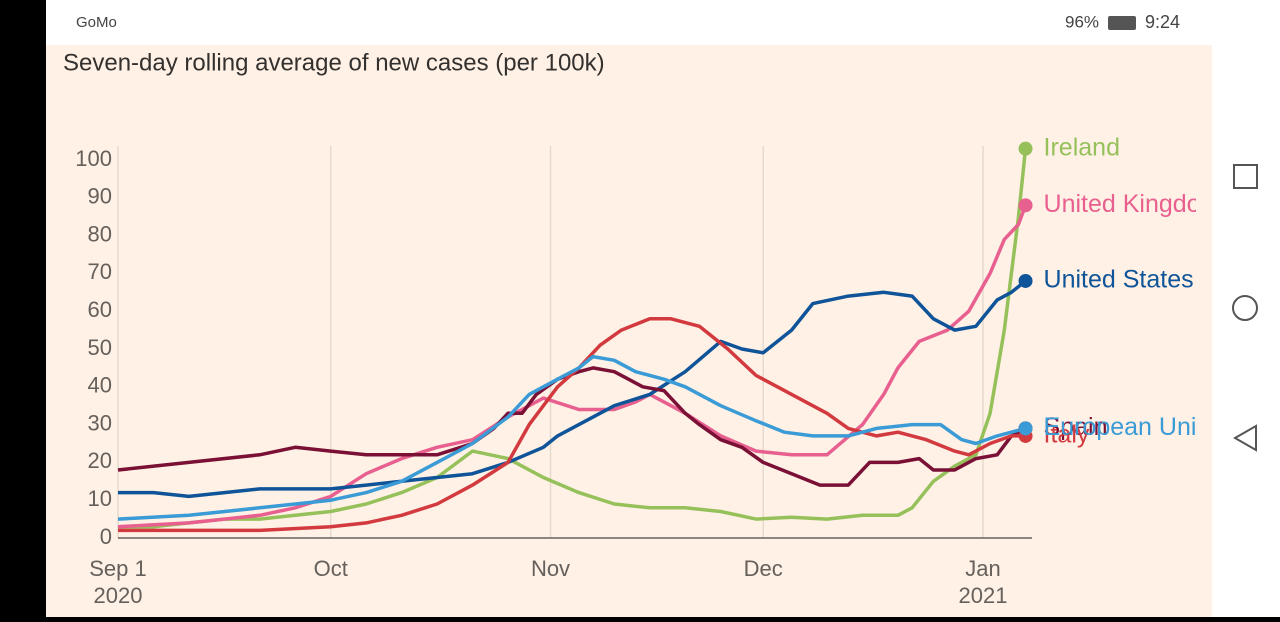  Describe the element at coordinates (118, 595) in the screenshot. I see `x-tick-label: 2020` at that location.